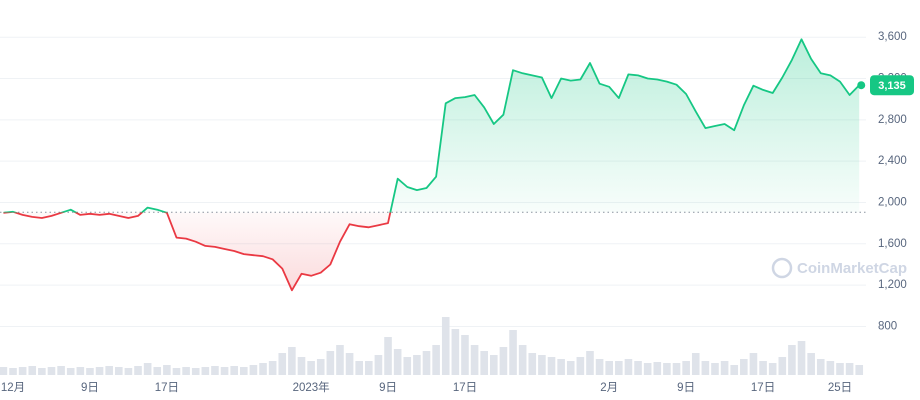 The image size is (920, 400). I want to click on y-tick-label: 800, so click(887, 326).